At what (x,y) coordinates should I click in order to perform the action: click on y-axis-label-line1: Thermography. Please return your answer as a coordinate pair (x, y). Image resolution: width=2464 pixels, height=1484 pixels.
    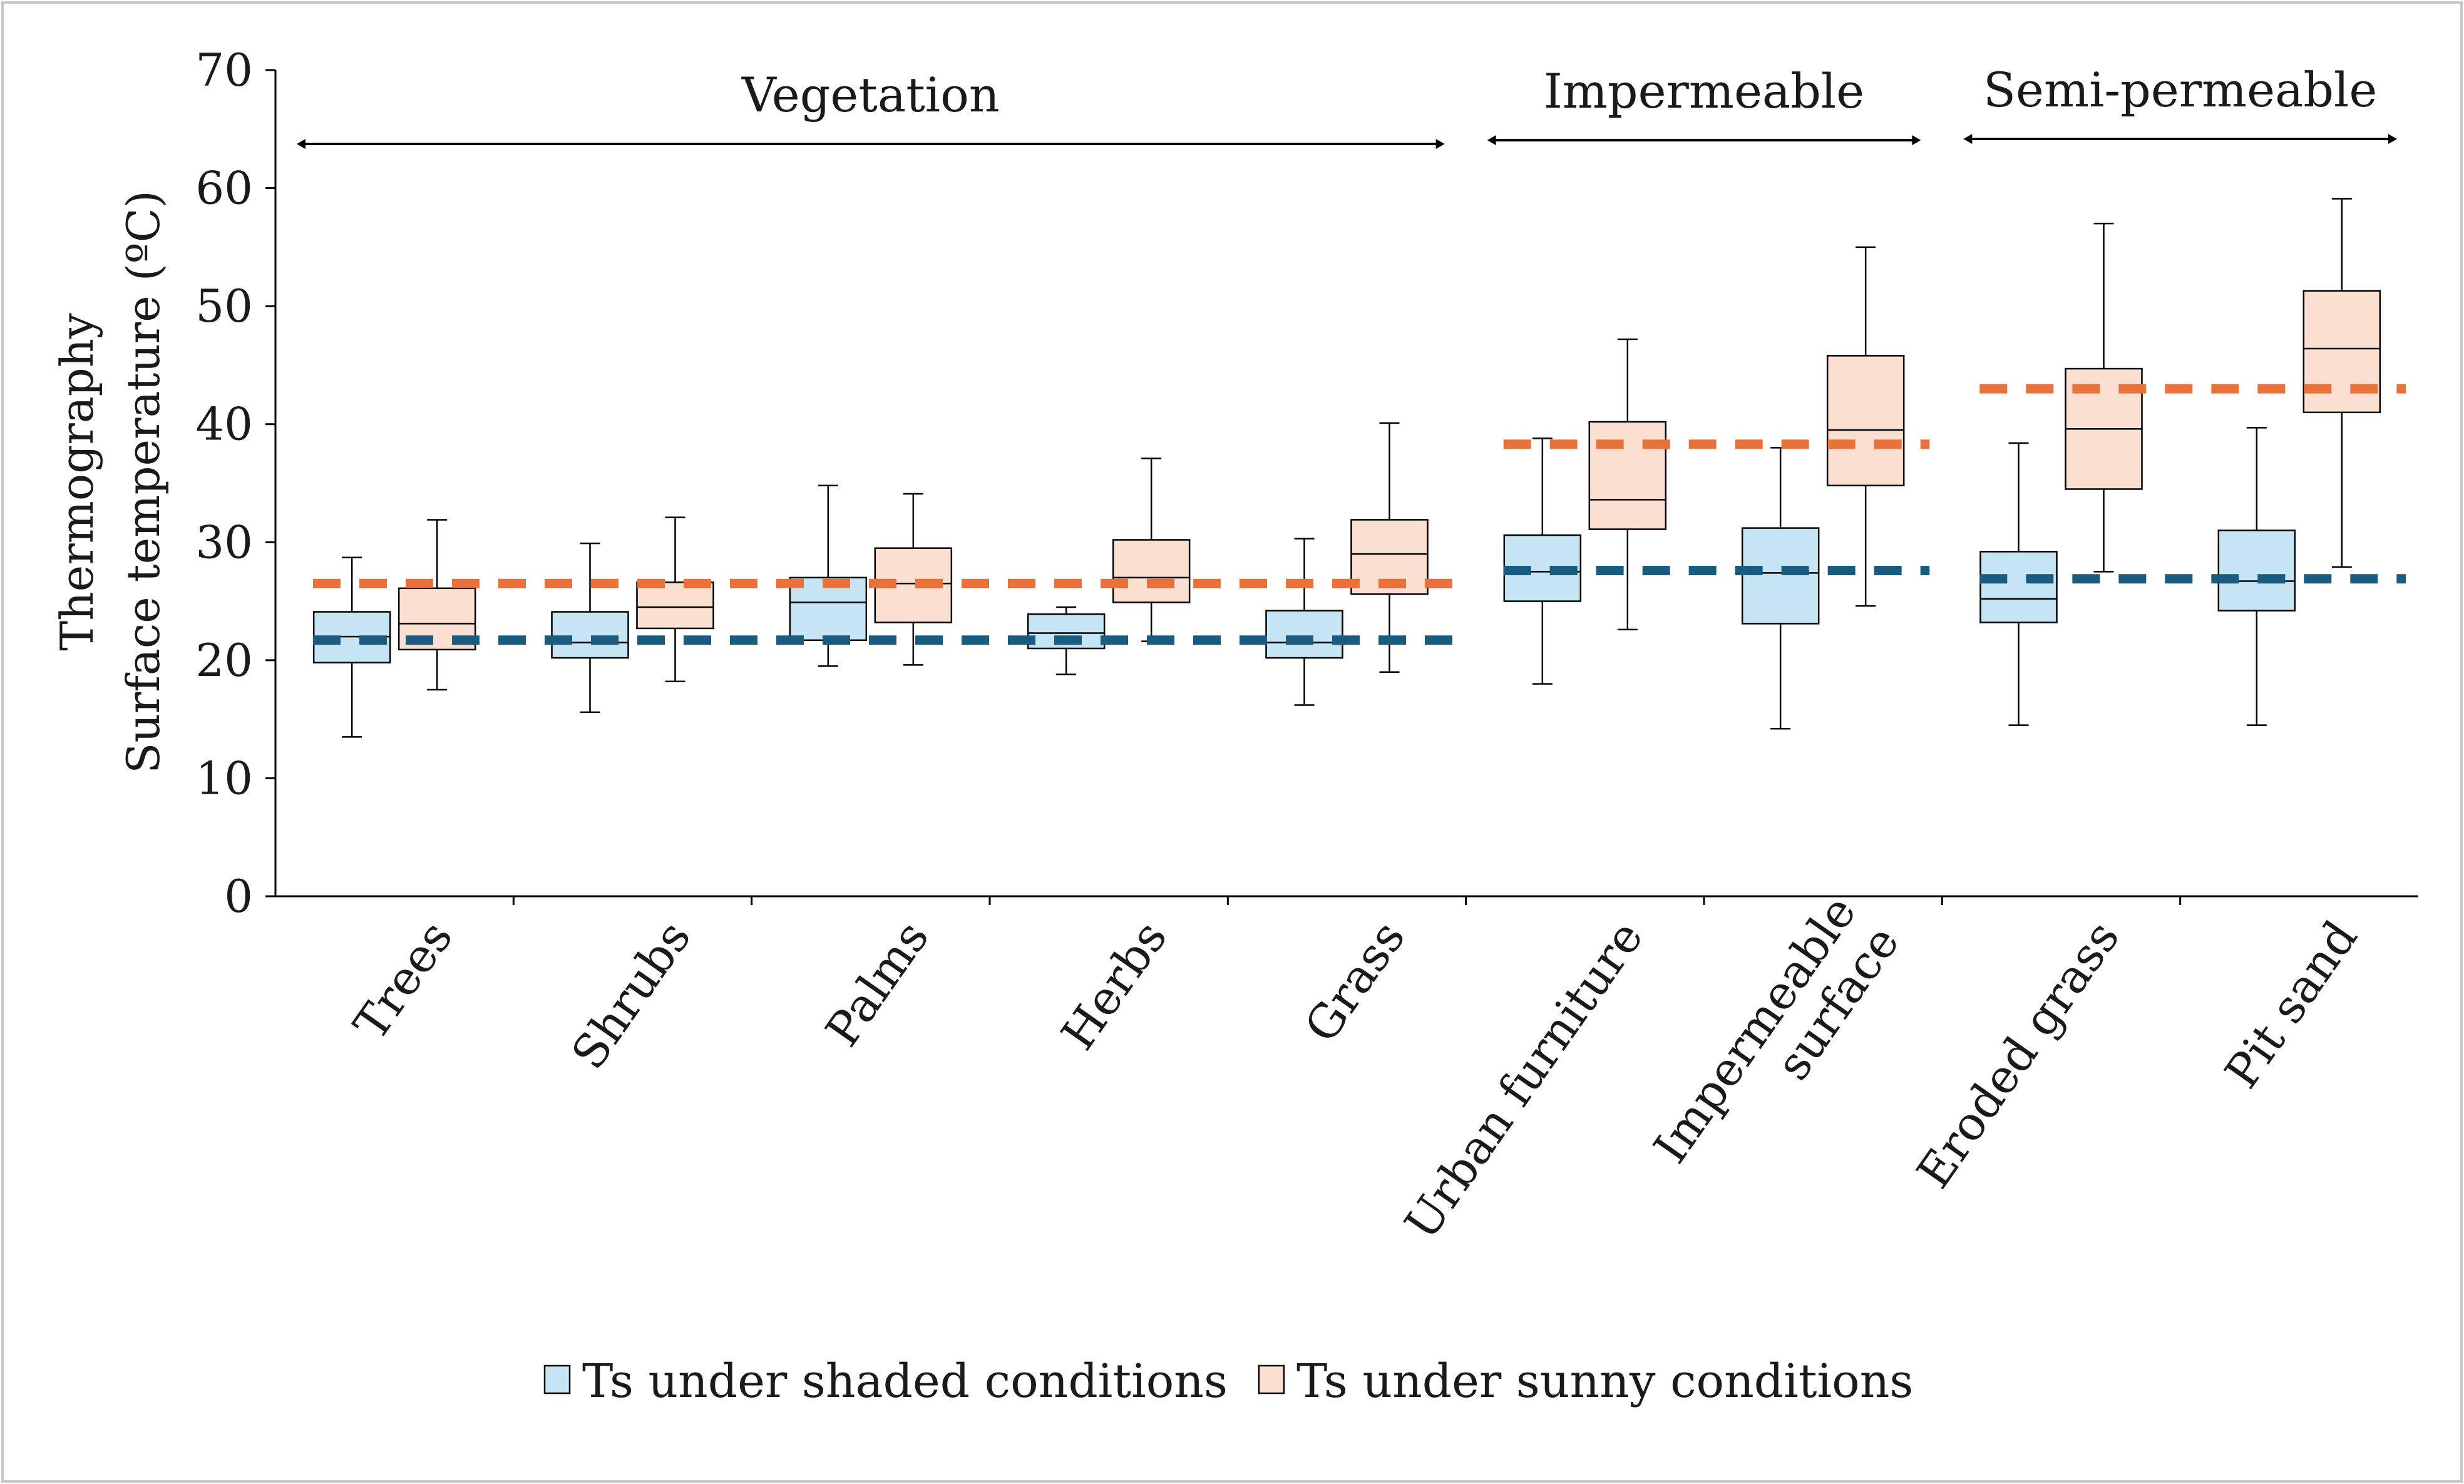
    Looking at the image, I should click on (77, 482).